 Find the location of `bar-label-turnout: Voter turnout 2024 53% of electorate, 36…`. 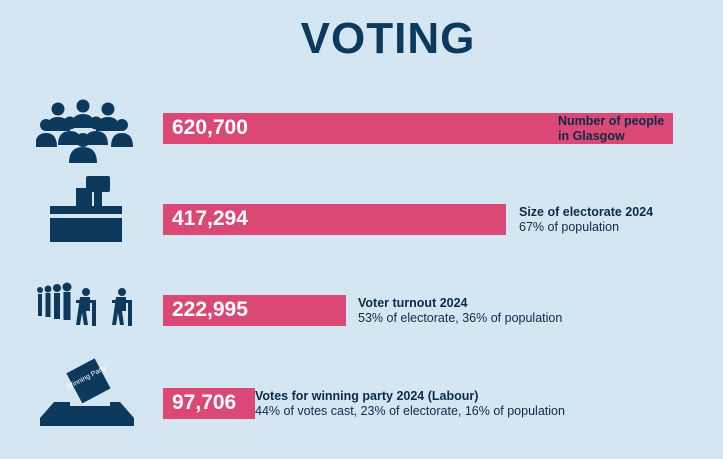

bar-label-turnout: Voter turnout 2024 53% of electorate, 36… is located at coordinates (460, 310).